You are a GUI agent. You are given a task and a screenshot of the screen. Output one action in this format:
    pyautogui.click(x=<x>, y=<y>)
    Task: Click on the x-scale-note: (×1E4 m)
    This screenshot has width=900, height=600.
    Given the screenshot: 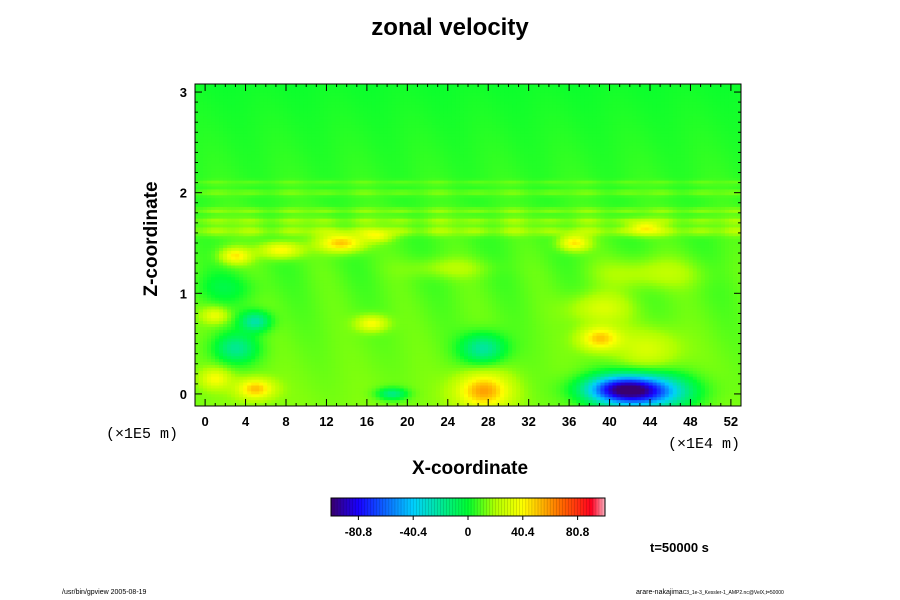 What is the action you would take?
    pyautogui.click(x=704, y=444)
    